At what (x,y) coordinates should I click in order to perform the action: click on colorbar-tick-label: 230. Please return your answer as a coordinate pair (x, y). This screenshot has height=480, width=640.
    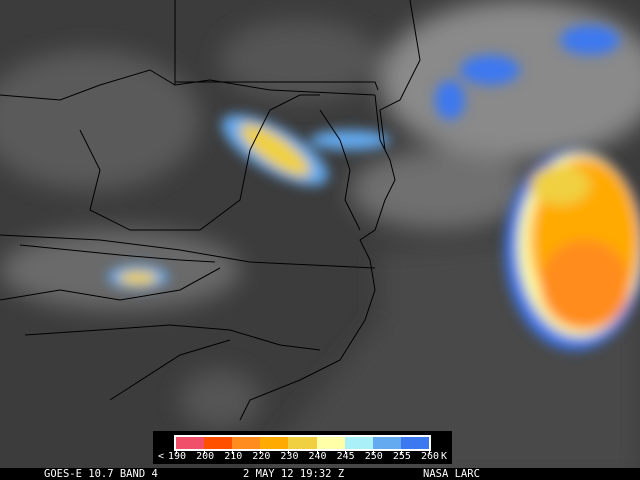
    Looking at the image, I should click on (289, 456).